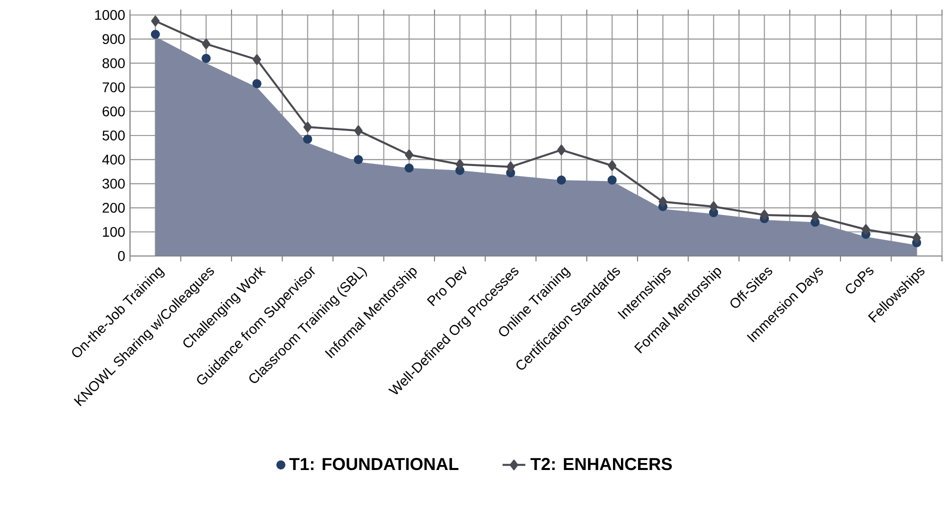  I want to click on x-tick-label: Pro Dev, so click(446, 286).